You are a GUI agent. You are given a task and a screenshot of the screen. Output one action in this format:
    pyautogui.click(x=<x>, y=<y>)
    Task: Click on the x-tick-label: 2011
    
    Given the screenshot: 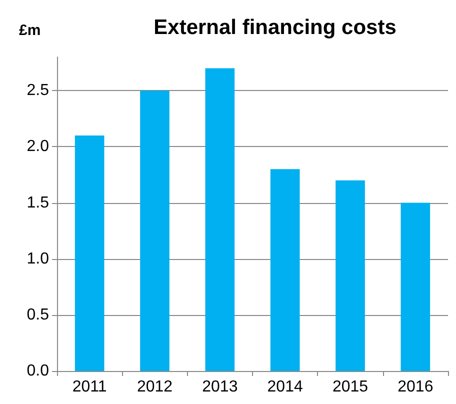 What is the action you would take?
    pyautogui.click(x=89, y=387)
    